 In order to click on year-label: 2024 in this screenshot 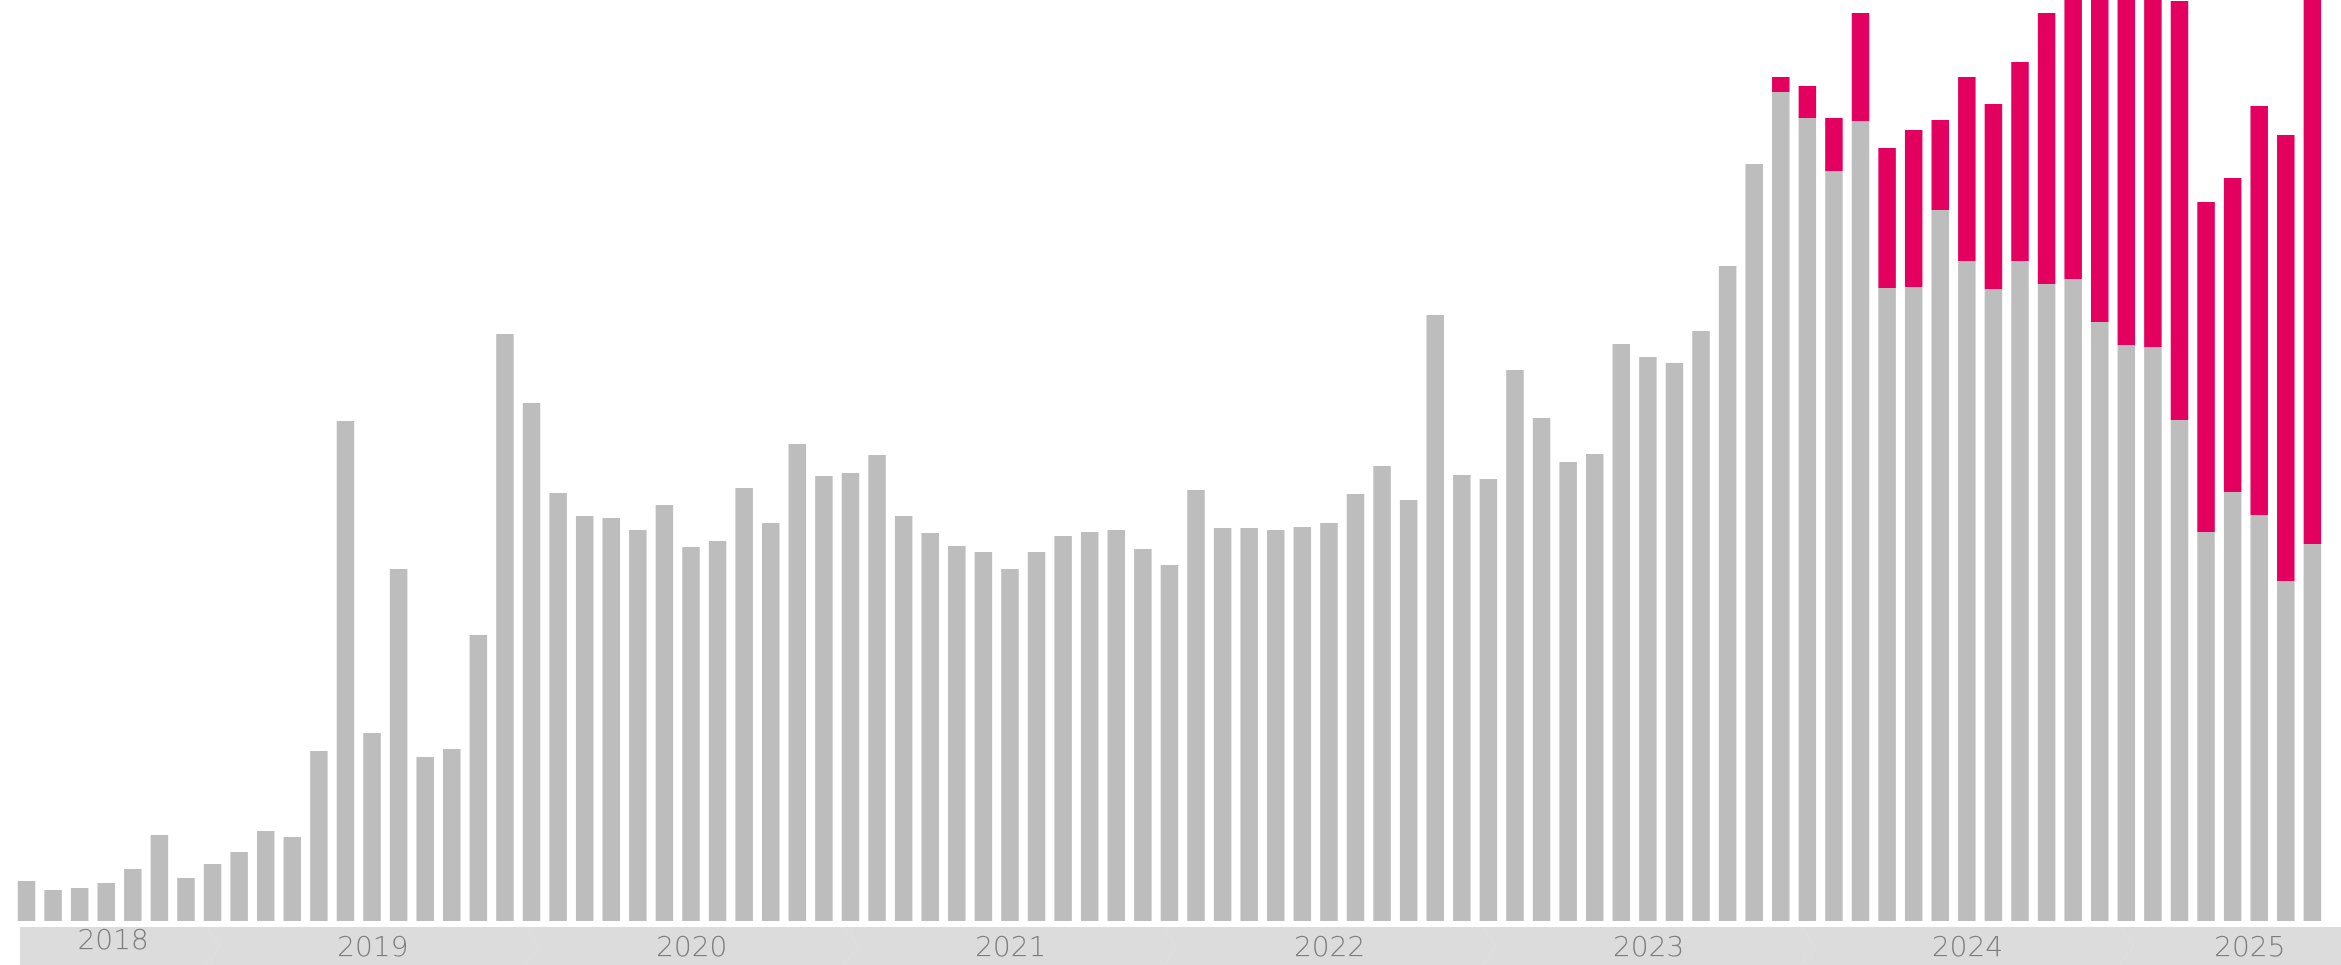, I will do `click(1967, 946)`.